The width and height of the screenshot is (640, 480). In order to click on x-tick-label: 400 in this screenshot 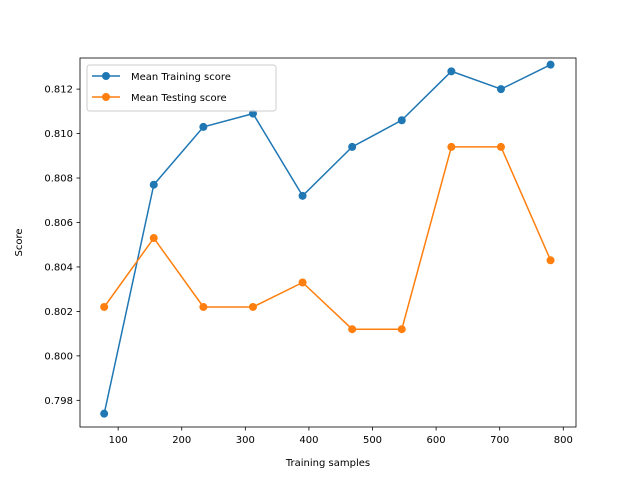, I will do `click(308, 440)`.